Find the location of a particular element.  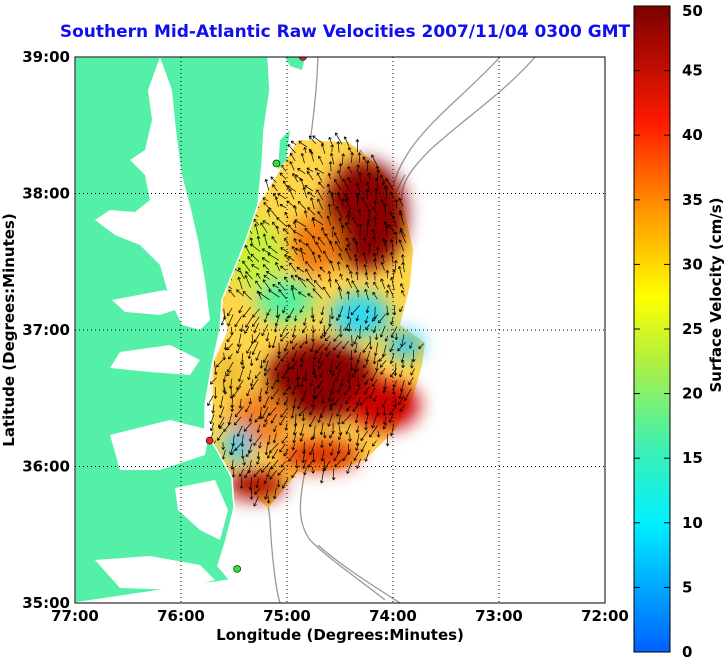

x-axis-label: Longitude (Degrees:Minutes) is located at coordinates (340, 635).